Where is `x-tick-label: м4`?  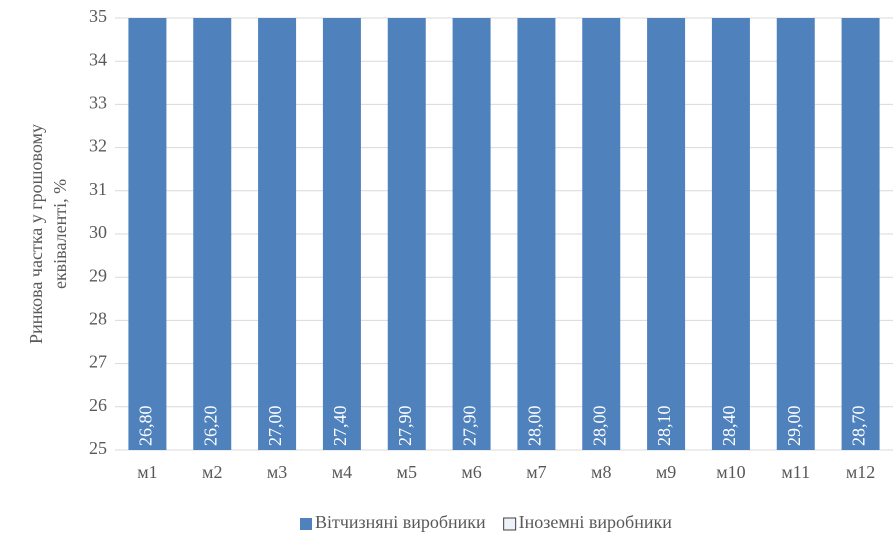 x-tick-label: м4 is located at coordinates (342, 472).